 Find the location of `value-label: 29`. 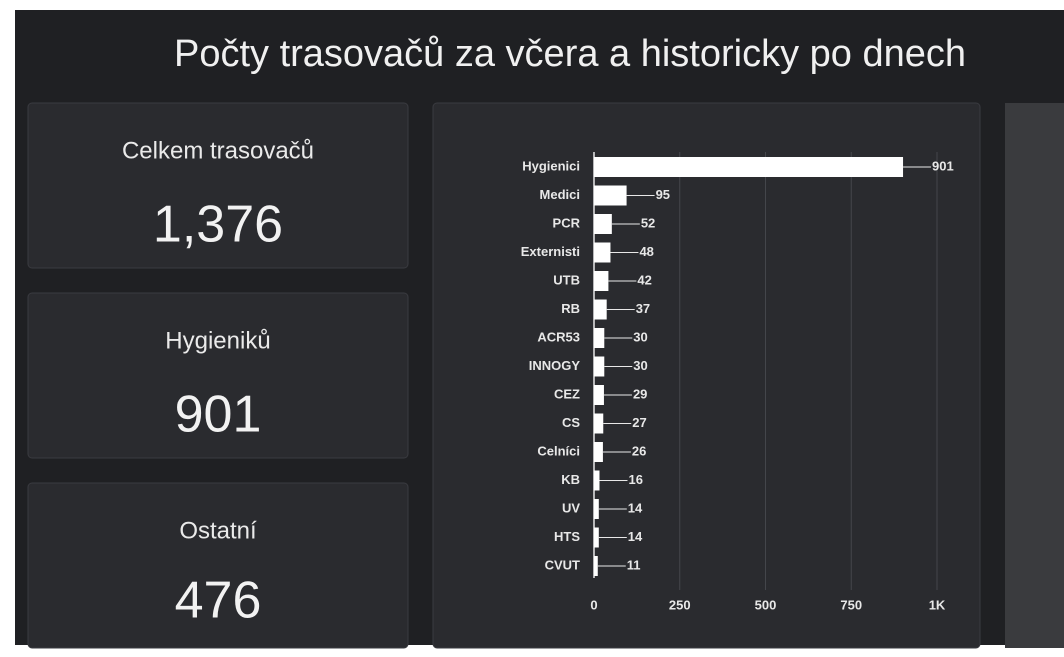

value-label: 29 is located at coordinates (640, 393).